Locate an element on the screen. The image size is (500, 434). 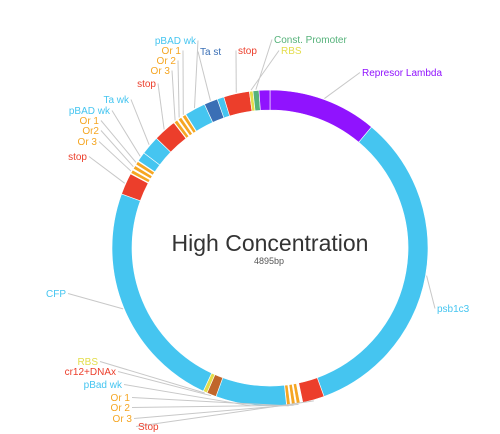
feature-label-or-2-18: Or 2 is located at coordinates (167, 61).